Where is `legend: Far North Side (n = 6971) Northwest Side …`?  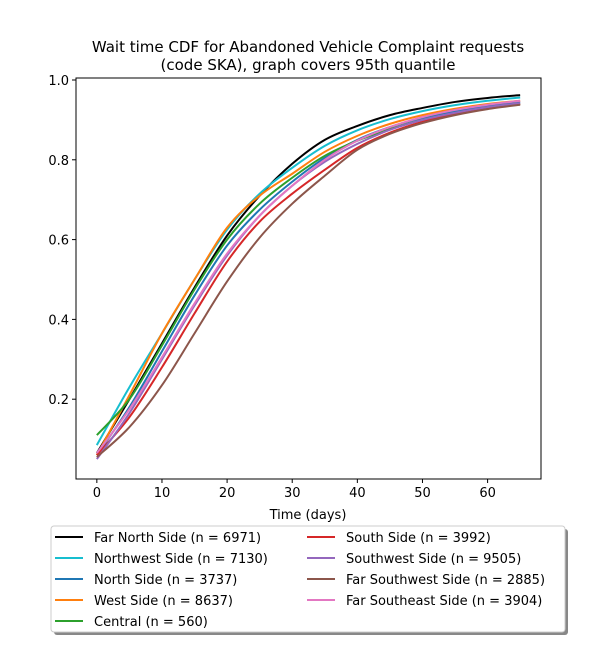 legend: Far North Side (n = 6971) Northwest Side … is located at coordinates (309, 580).